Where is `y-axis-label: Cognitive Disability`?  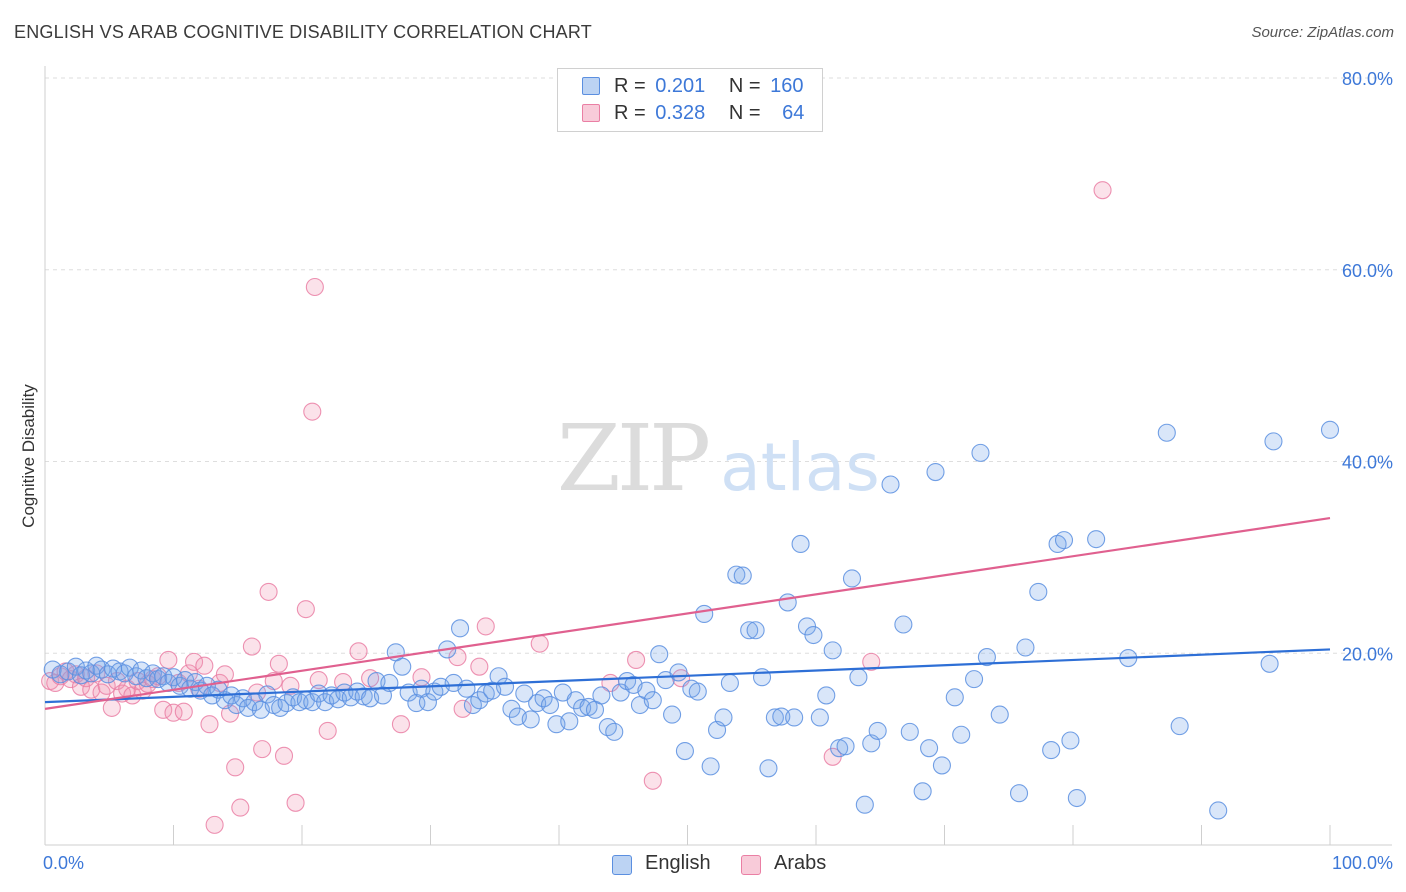 y-axis-label: Cognitive Disability is located at coordinates (28, 456).